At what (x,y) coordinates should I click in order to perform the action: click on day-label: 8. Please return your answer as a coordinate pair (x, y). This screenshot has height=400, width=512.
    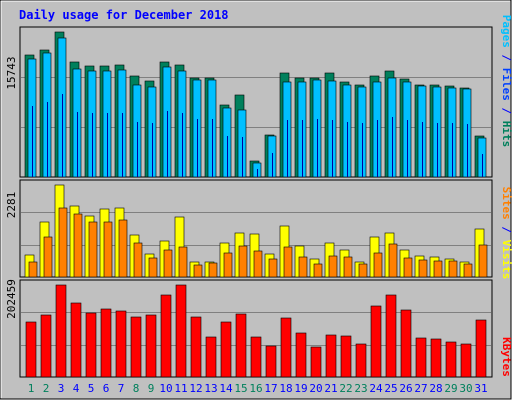
    Looking at the image, I should click on (136, 388).